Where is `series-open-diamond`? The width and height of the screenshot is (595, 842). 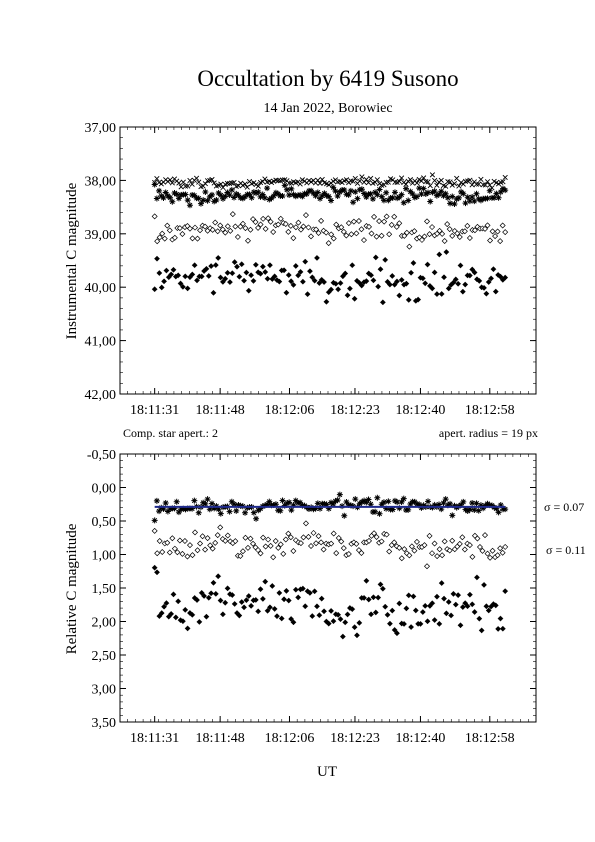 series-open-diamond is located at coordinates (330, 545).